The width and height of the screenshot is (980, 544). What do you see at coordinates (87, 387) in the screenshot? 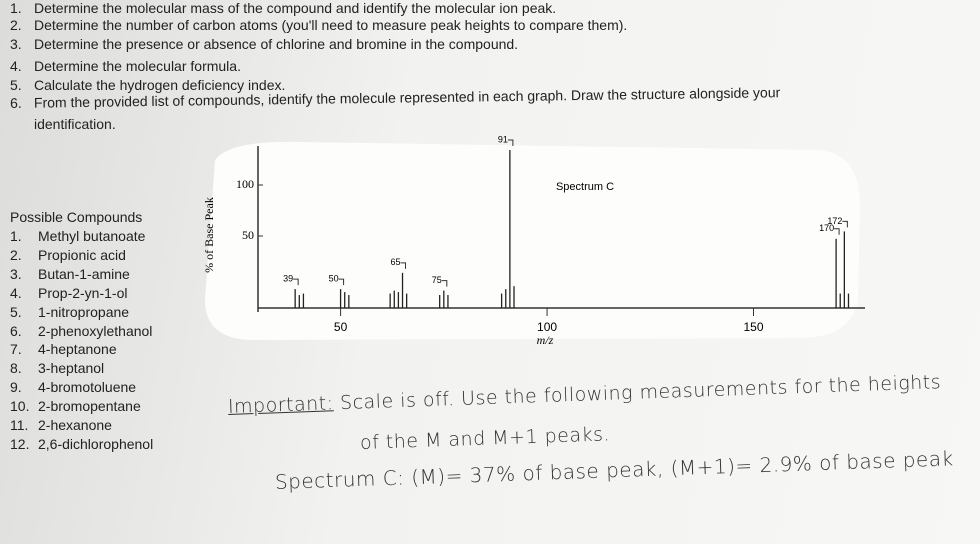
I see `compound-name: 4-bromotoluene` at bounding box center [87, 387].